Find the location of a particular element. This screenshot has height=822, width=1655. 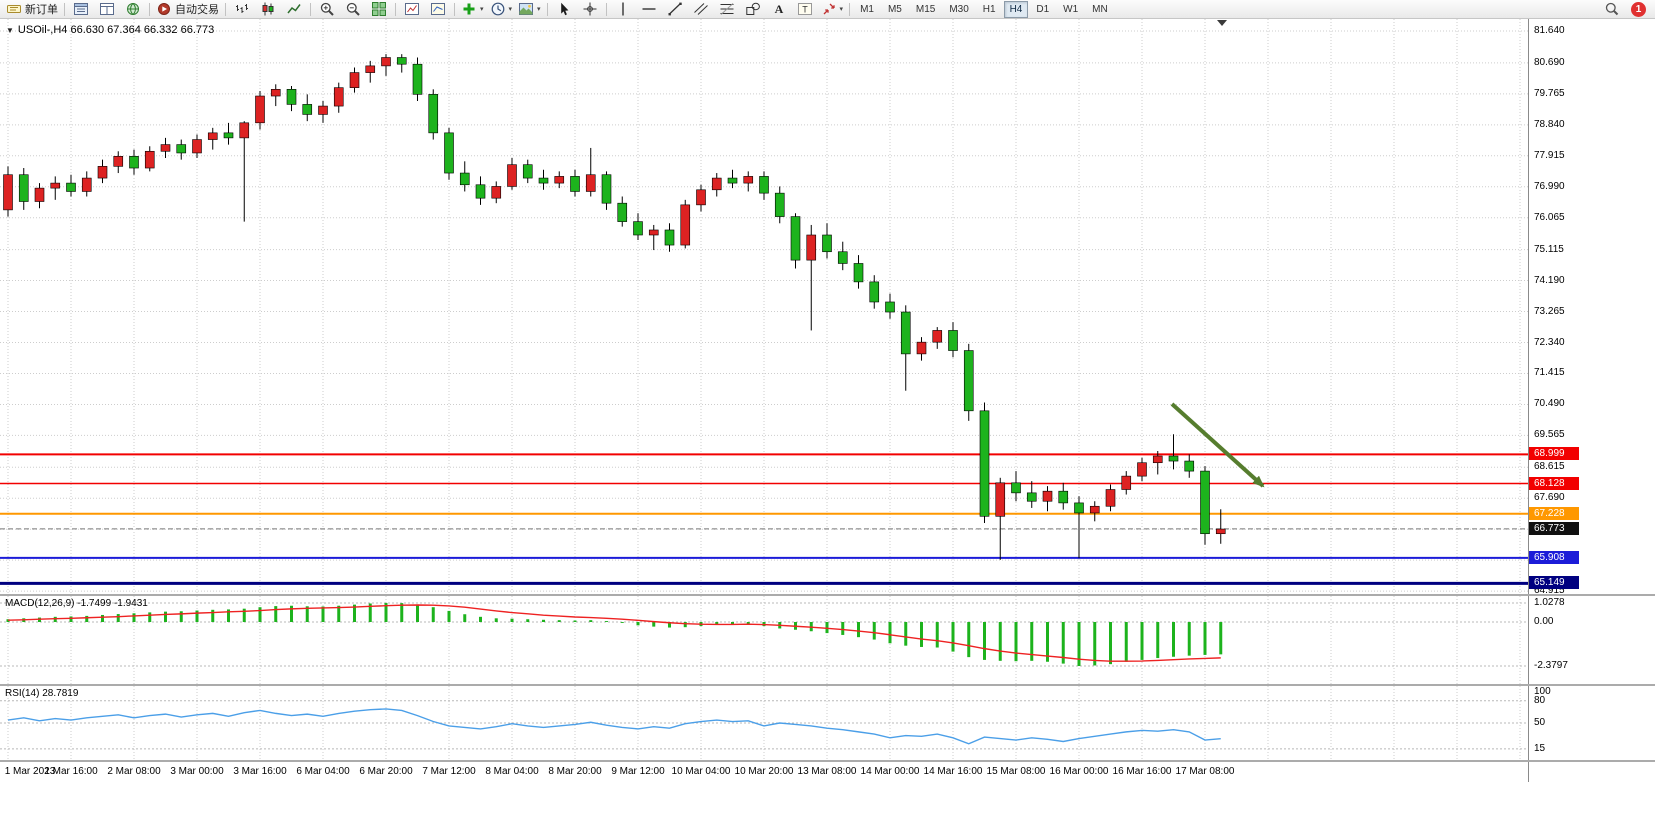

periods-icon is located at coordinates (497, 9).